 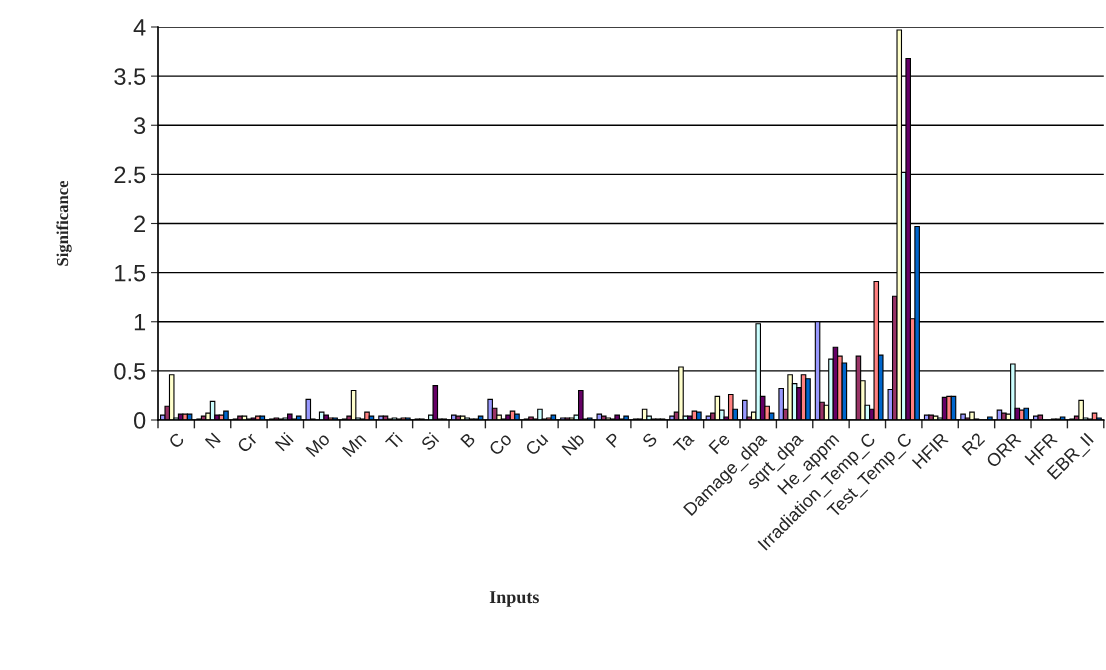 I want to click on x-tick-label: Nb, so click(x=573, y=443).